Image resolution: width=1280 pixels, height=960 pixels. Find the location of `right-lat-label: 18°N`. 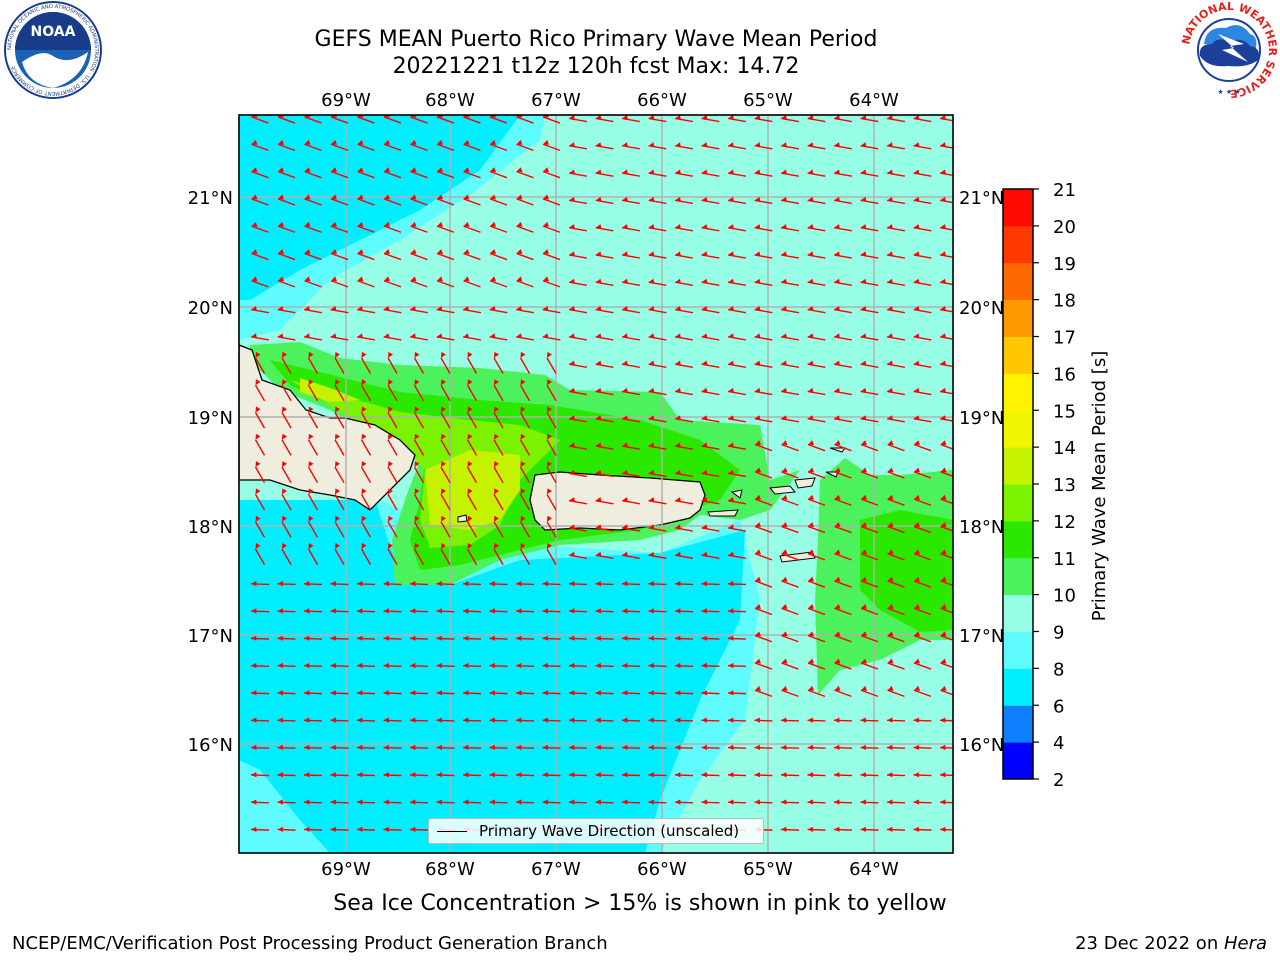

right-lat-label: 18°N is located at coordinates (981, 527).